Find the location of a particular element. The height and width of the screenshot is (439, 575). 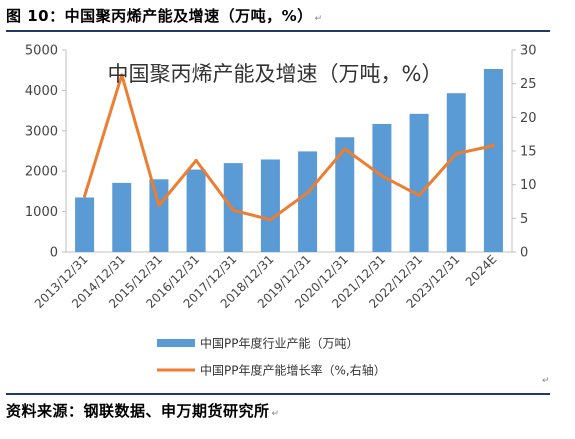

legend-bar-swatch is located at coordinates (176, 343).